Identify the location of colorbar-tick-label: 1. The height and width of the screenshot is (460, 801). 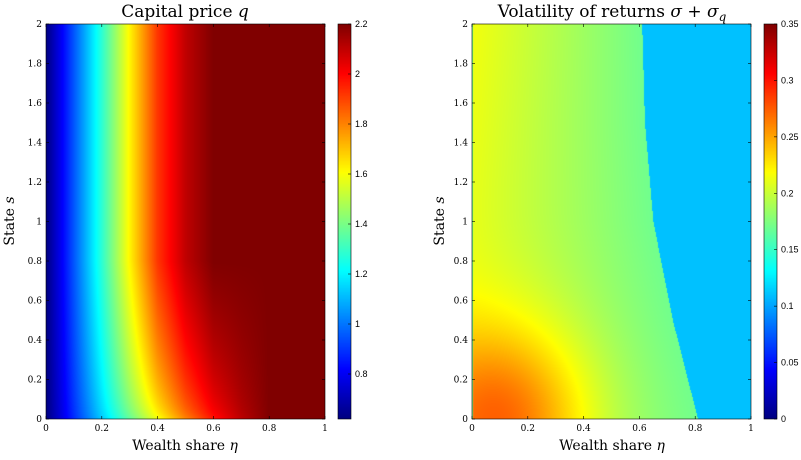
(357, 324).